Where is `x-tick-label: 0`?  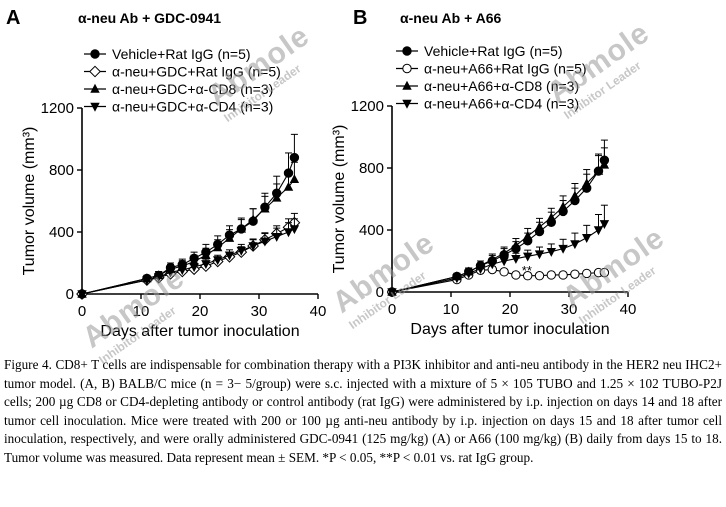 x-tick-label: 0 is located at coordinates (82, 311).